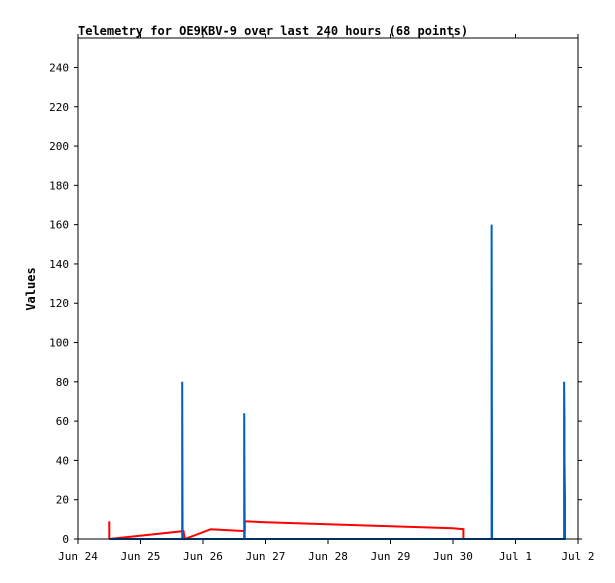 The height and width of the screenshot is (583, 615). I want to click on y-tick-label: 140, so click(59, 264).